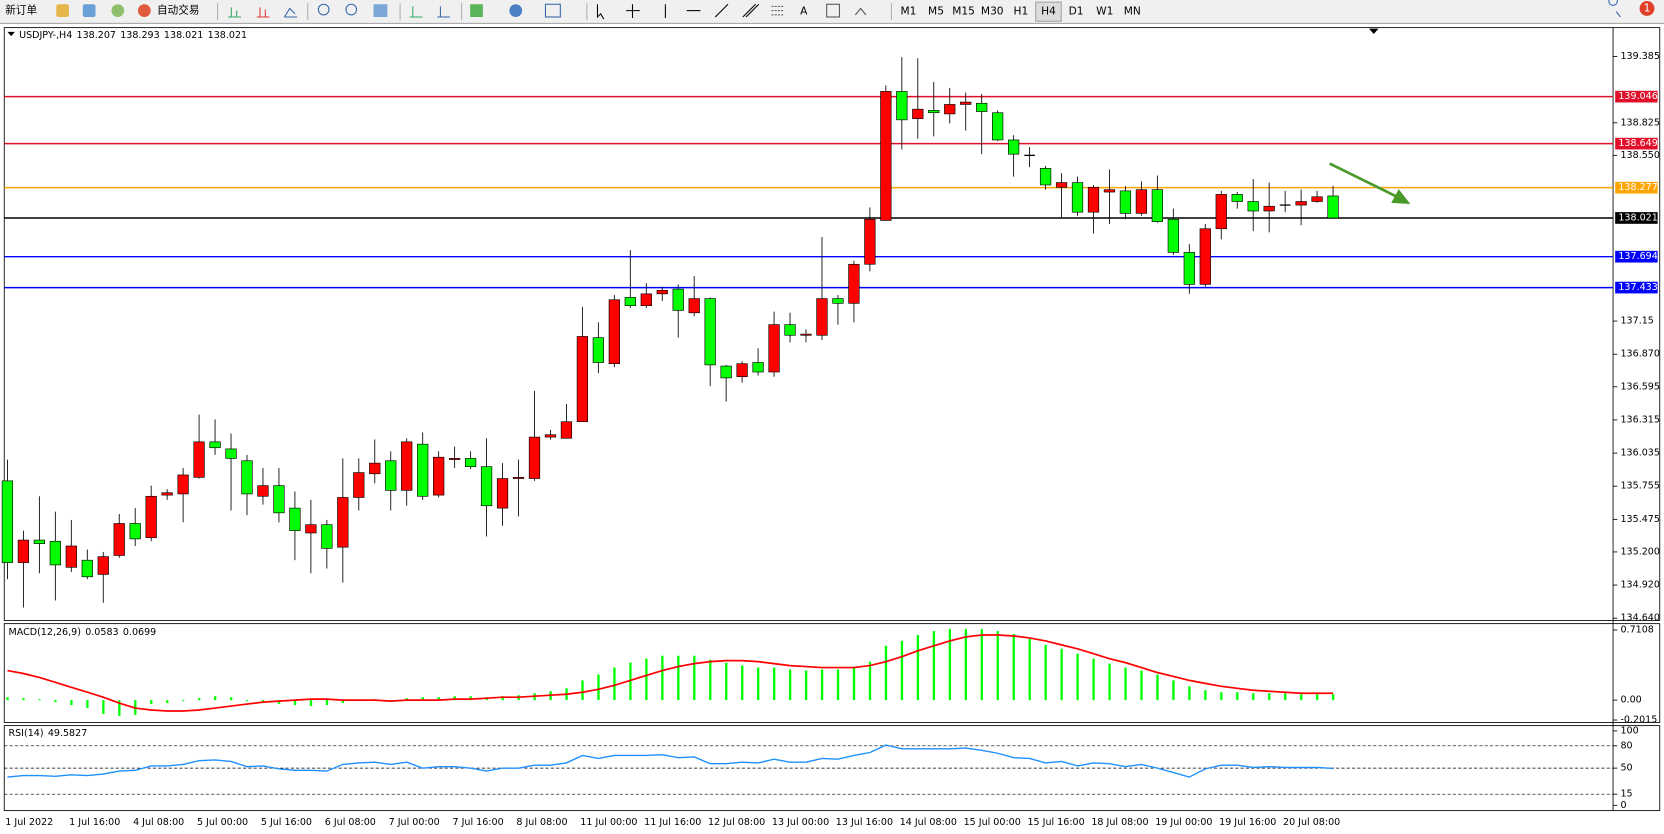 The image size is (1664, 834). Describe the element at coordinates (833, 10) in the screenshot. I see `label-icon` at that location.